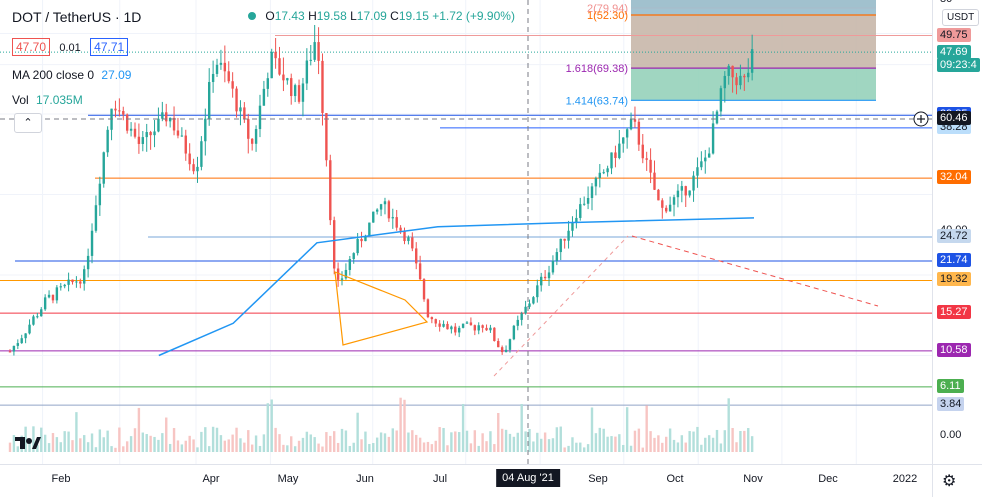  I want to click on chart-settings: ⚙, so click(957, 480).